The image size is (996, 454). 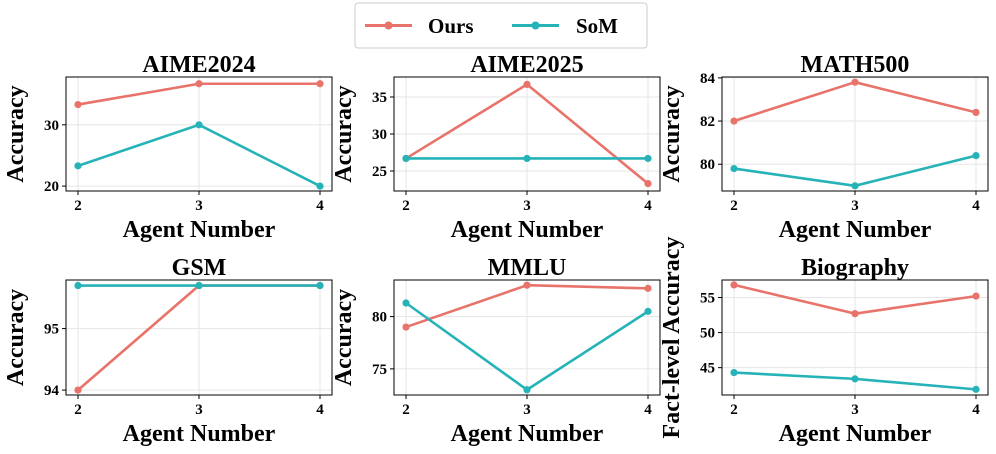 I want to click on y-tick-label: 35, so click(x=379, y=98).